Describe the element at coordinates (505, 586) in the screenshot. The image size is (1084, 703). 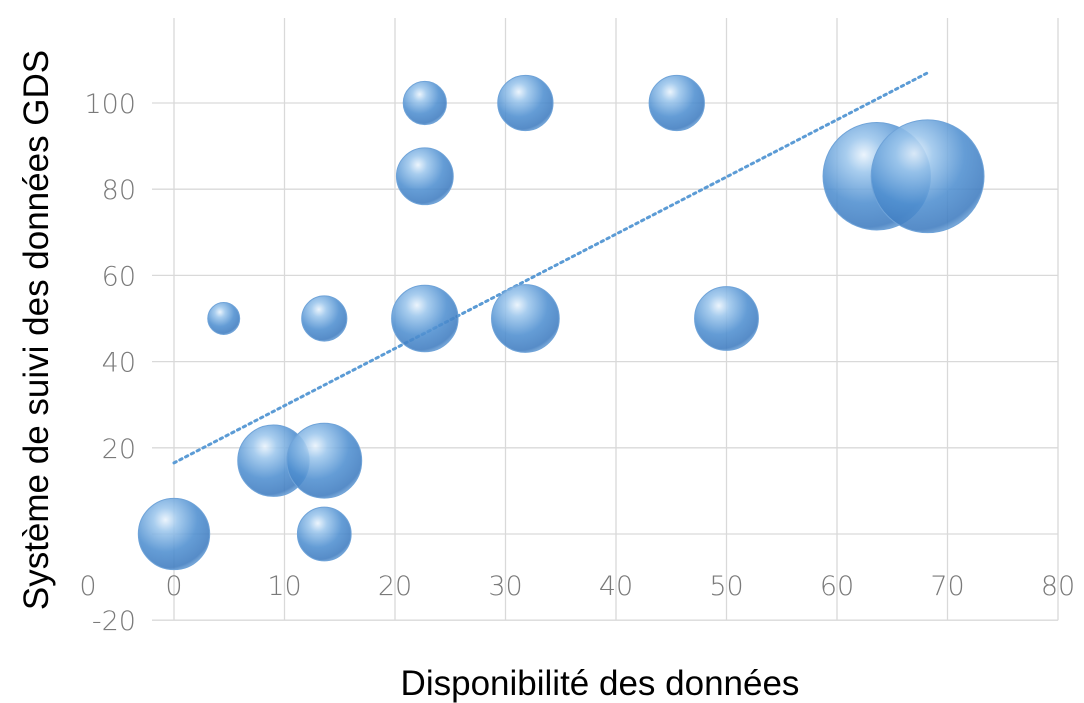
I see `x-tick-label: 30` at that location.